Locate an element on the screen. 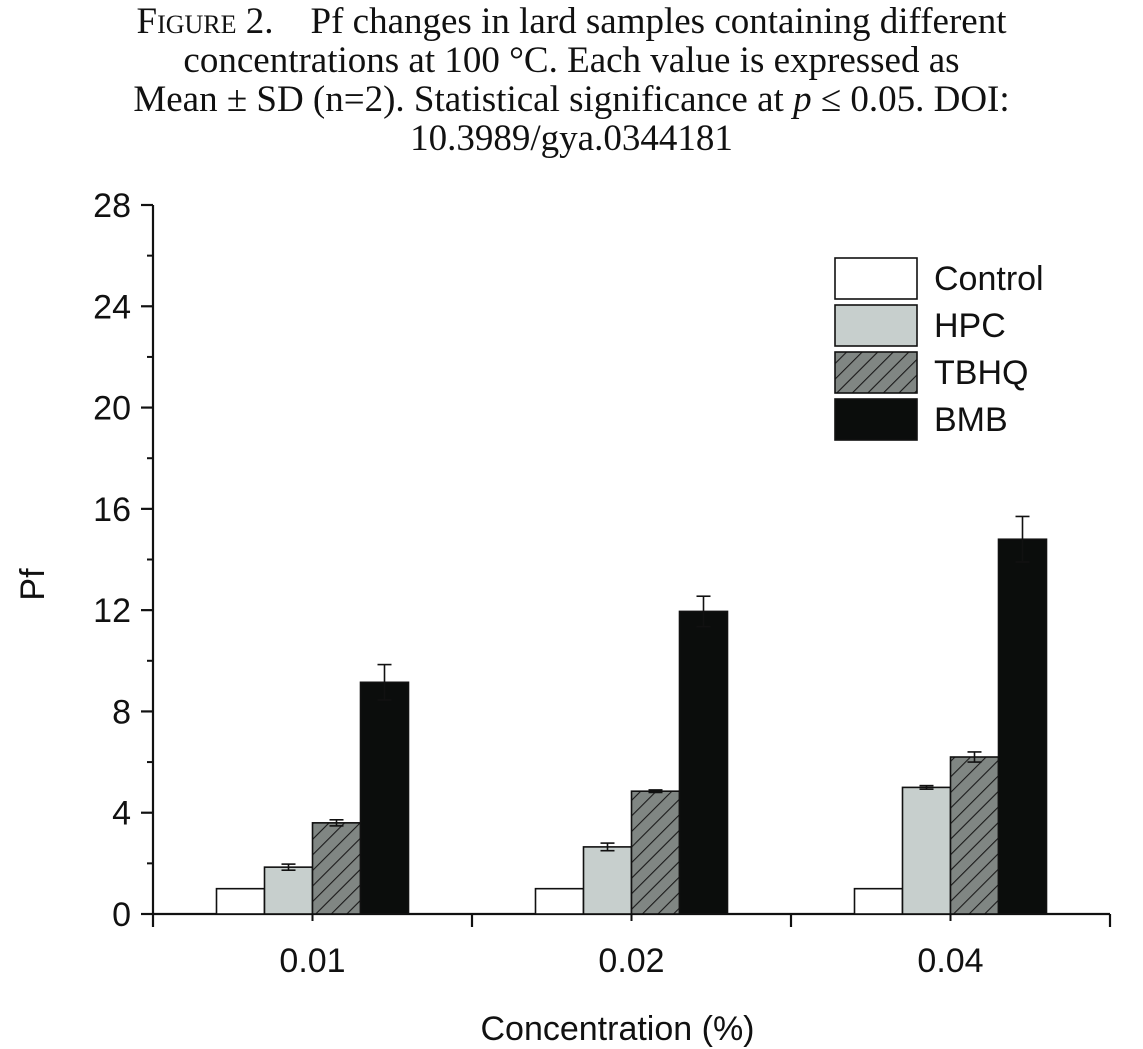 This screenshot has height=1049, width=1143. y-tick-label: 24 is located at coordinates (112, 307).